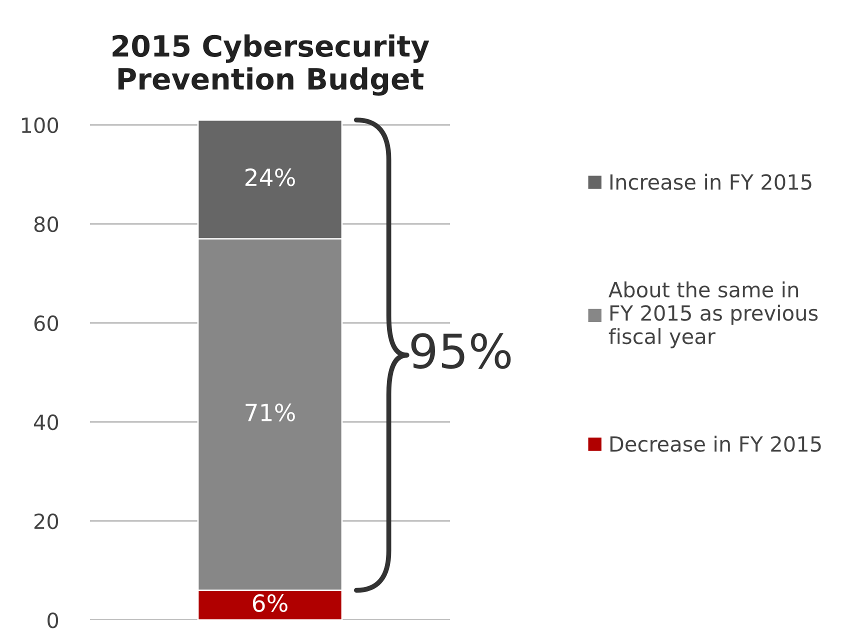 The width and height of the screenshot is (864, 629). I want to click on chart-title: 2015 Cybersecurity Prevention Budget, so click(271, 65).